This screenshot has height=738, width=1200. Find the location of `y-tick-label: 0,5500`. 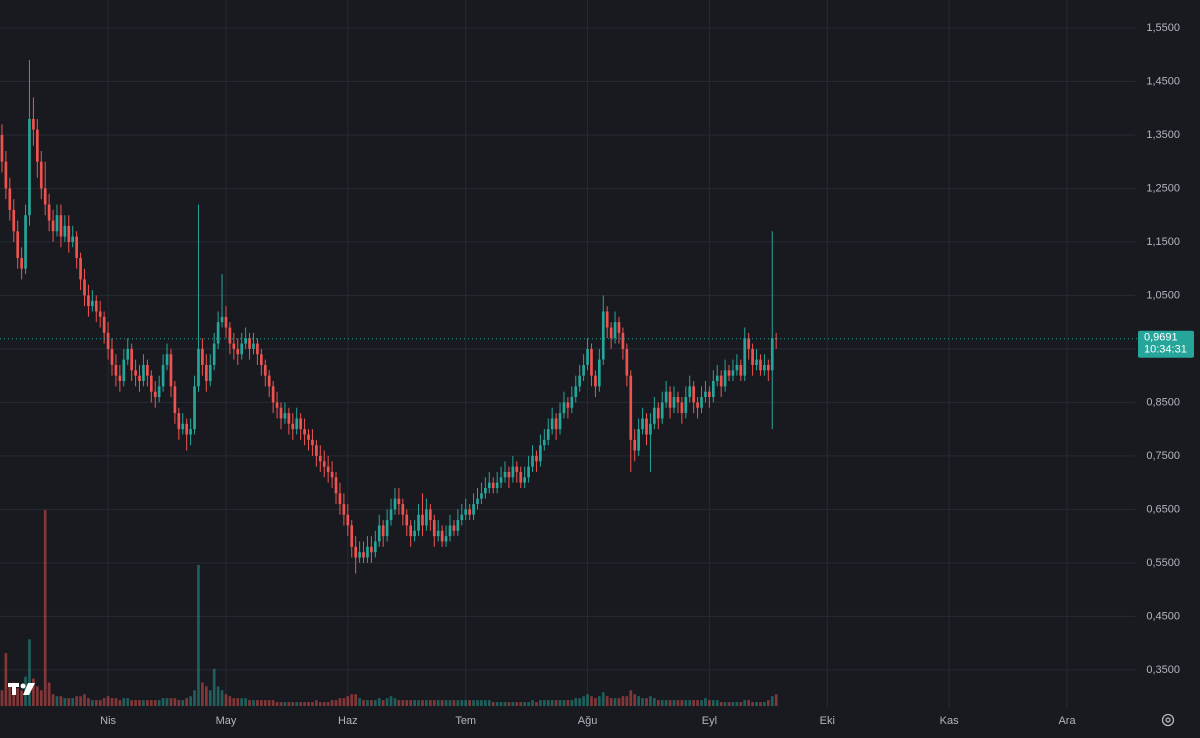

y-tick-label: 0,5500 is located at coordinates (1163, 563).